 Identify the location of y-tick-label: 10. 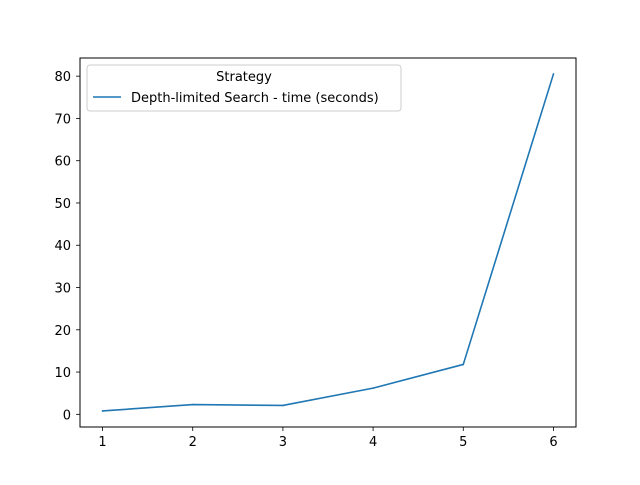
(62, 373).